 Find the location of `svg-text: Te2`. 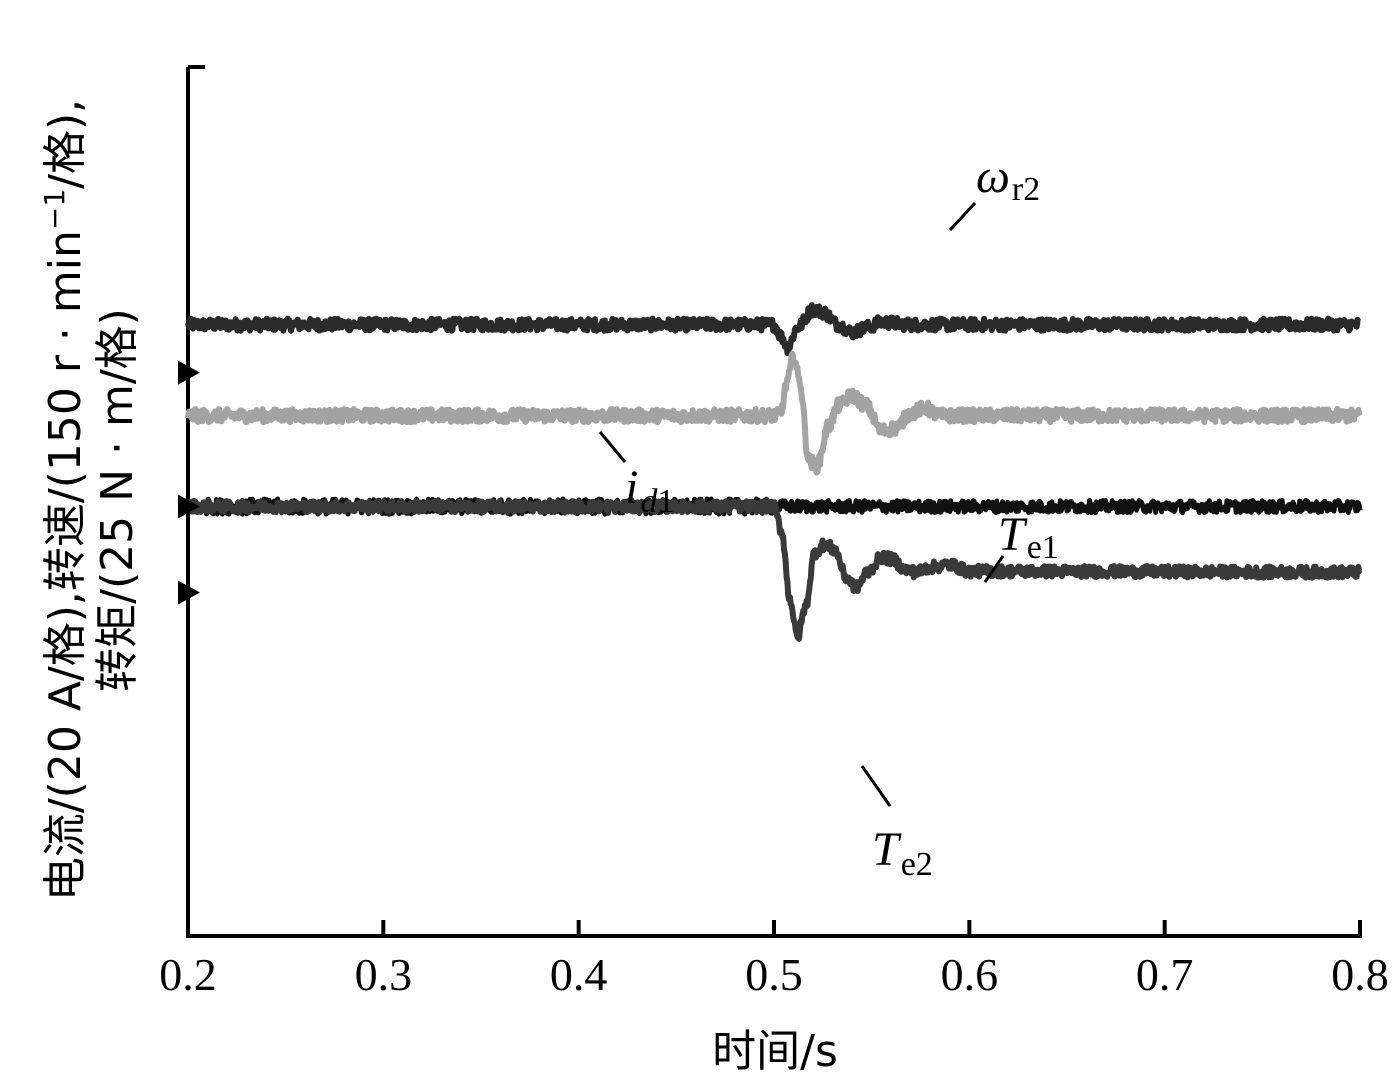

svg-text: Te2 is located at coordinates (902, 853).